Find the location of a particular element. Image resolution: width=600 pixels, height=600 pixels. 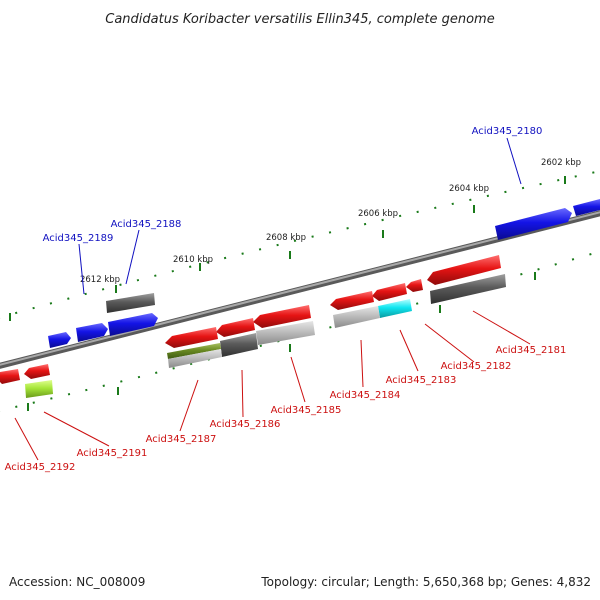

gene-label-acid345-2192: Acid345_2192 is located at coordinates (40, 467).